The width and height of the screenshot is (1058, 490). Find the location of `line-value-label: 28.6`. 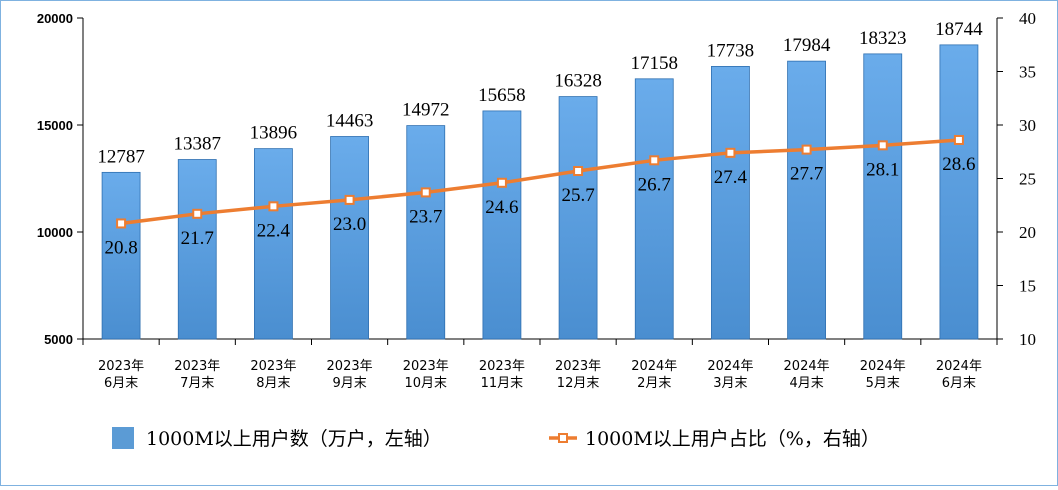

line-value-label: 28.6 is located at coordinates (958, 164).